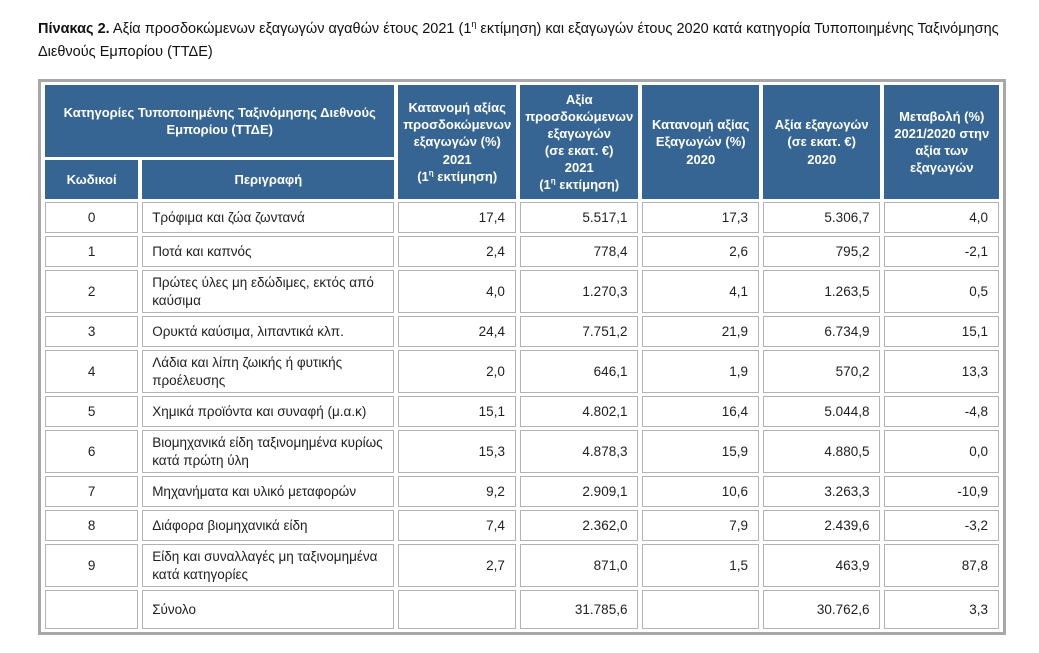 This screenshot has width=1039, height=653. Describe the element at coordinates (579, 251) in the screenshot. I see `cell-value-2021: 778,4` at that location.